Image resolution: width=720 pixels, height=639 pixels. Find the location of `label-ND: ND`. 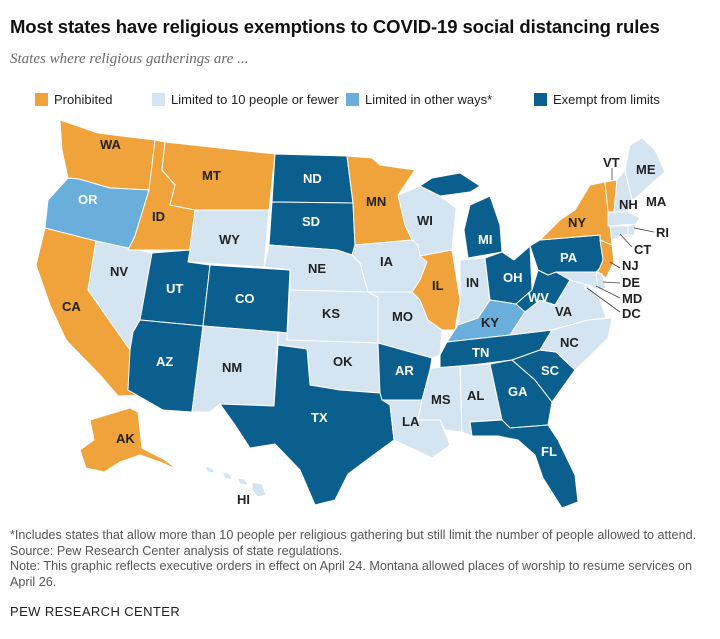

label-ND: ND is located at coordinates (312, 178).